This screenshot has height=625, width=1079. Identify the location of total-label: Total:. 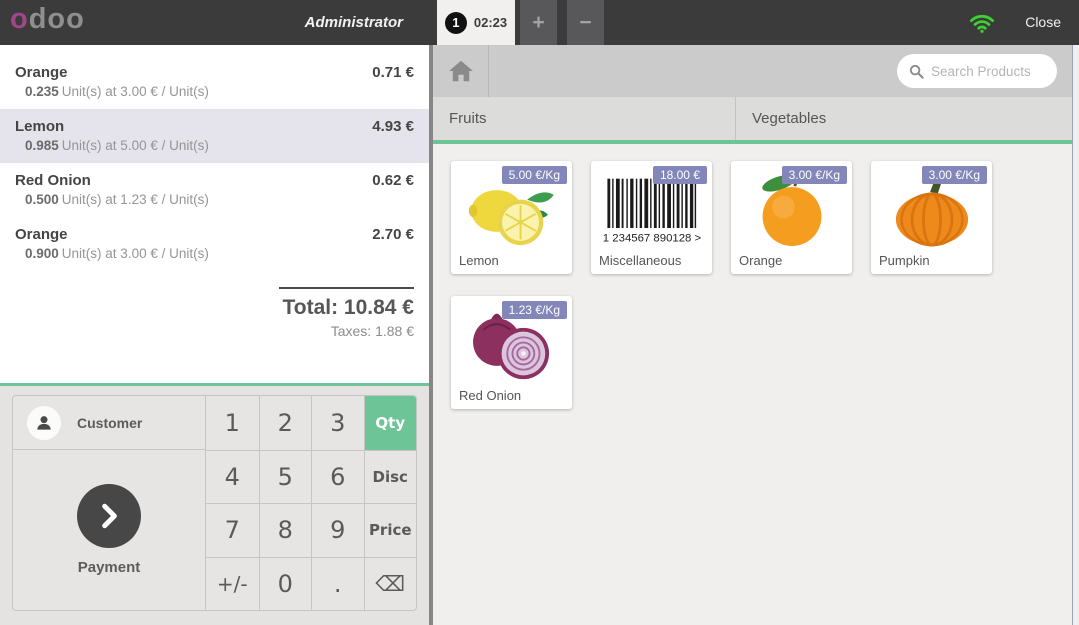
(313, 307).